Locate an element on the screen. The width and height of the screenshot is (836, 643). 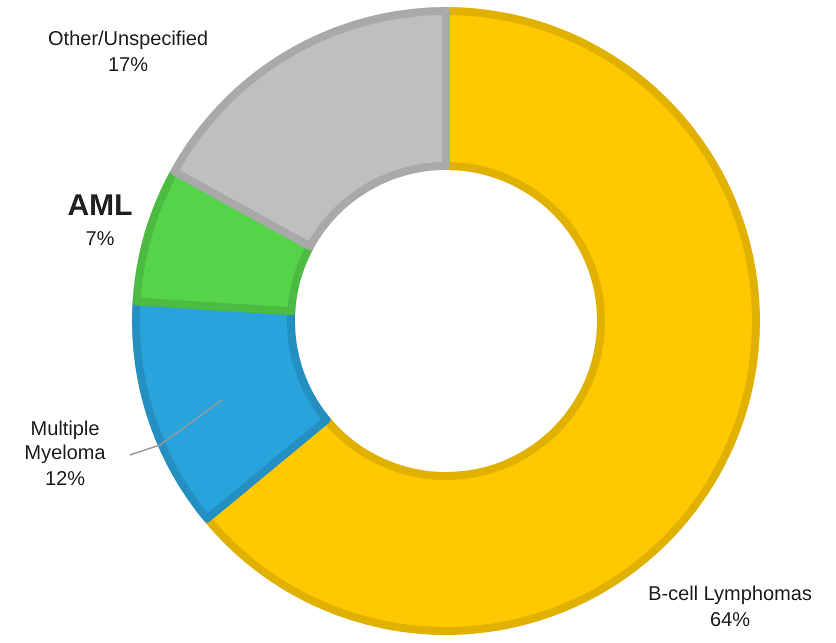
slice-label: AML is located at coordinates (100, 205).